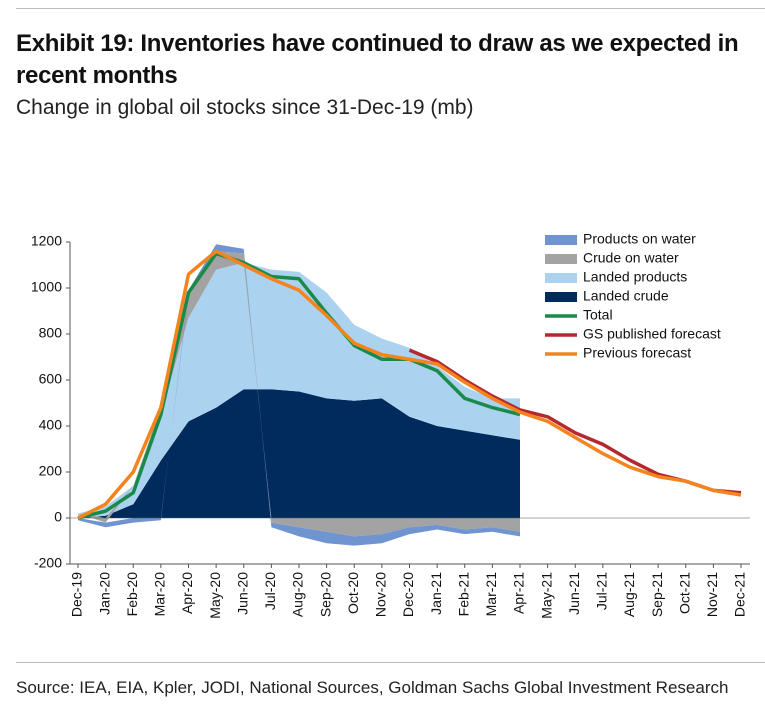 Image resolution: width=765 pixels, height=710 pixels. Describe the element at coordinates (684, 593) in the screenshot. I see `x-tick-label: Oct-21` at that location.